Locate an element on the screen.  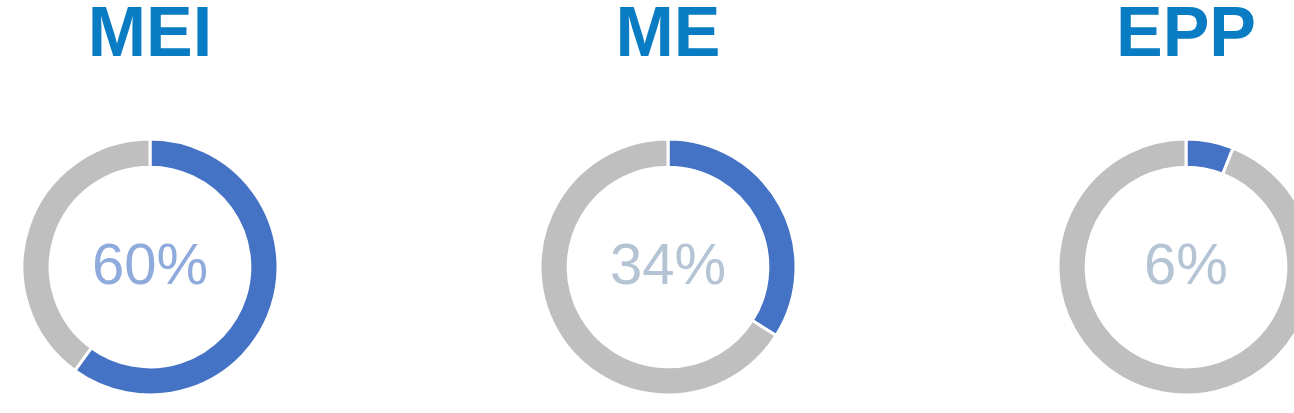
text: 6% is located at coordinates (1186, 263).